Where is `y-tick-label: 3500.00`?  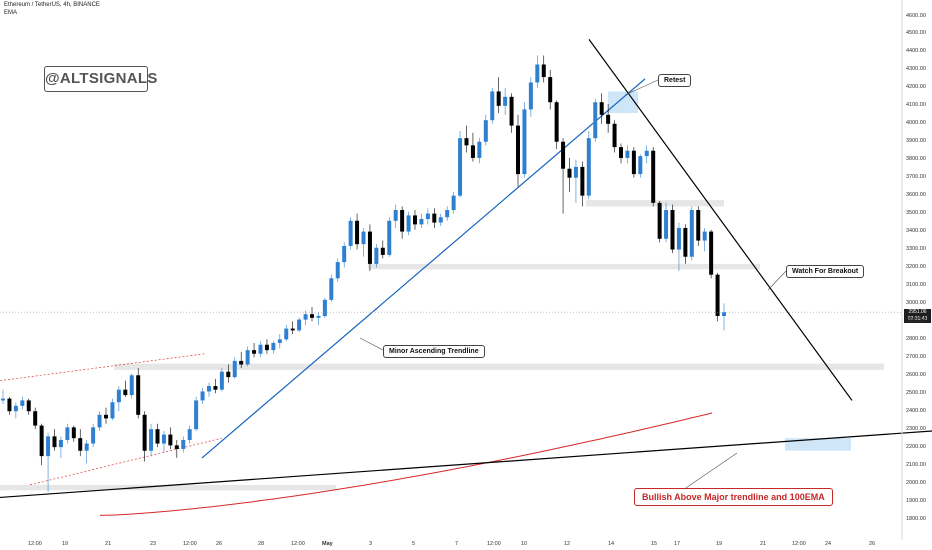 y-tick-label: 3500.00 is located at coordinates (916, 213).